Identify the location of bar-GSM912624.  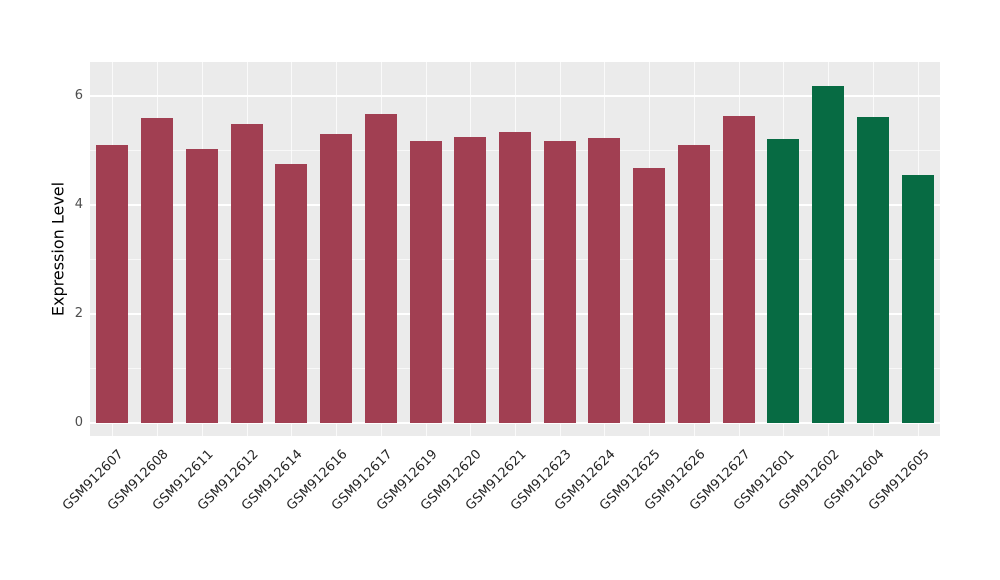
(604, 280).